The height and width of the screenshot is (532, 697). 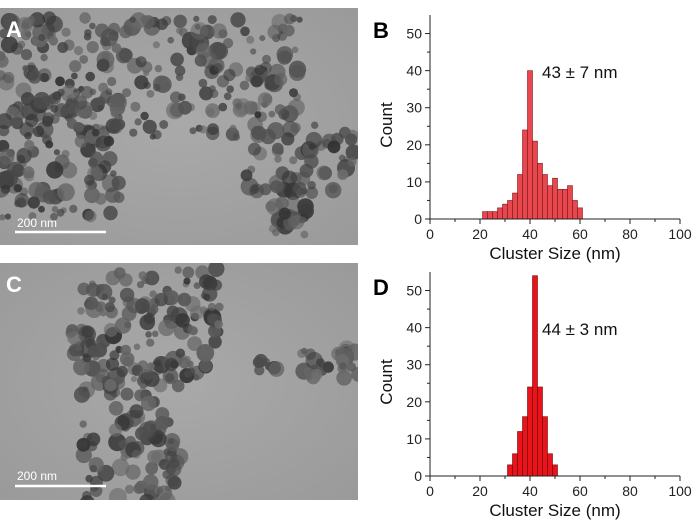 I want to click on x-axis-title: Cluster Size (nm), so click(x=554, y=510).